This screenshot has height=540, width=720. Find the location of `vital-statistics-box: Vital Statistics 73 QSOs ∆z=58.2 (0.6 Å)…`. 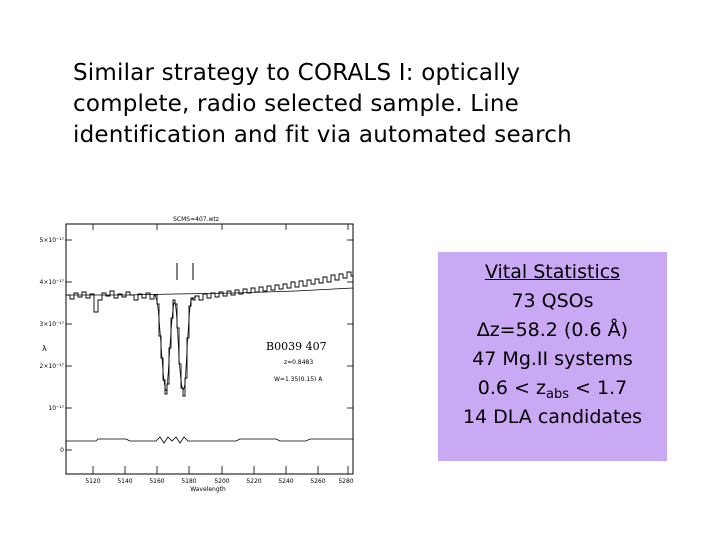

vital-statistics-box: Vital Statistics 73 QSOs ∆z=58.2 (0.6 Å)… is located at coordinates (552, 356).